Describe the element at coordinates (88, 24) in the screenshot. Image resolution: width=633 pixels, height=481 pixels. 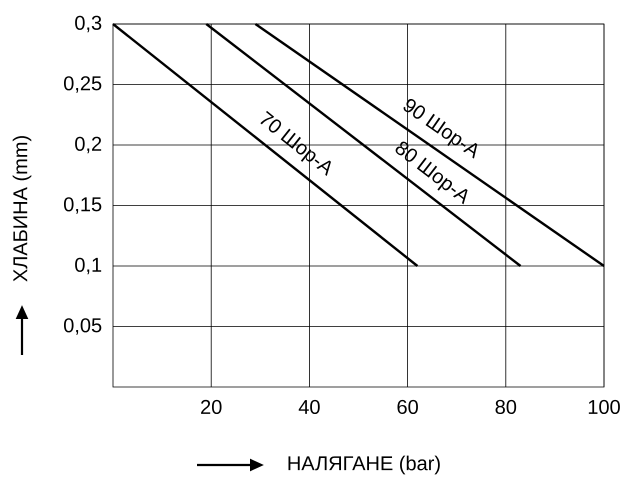
I see `y-tick-label: 0,3` at that location.